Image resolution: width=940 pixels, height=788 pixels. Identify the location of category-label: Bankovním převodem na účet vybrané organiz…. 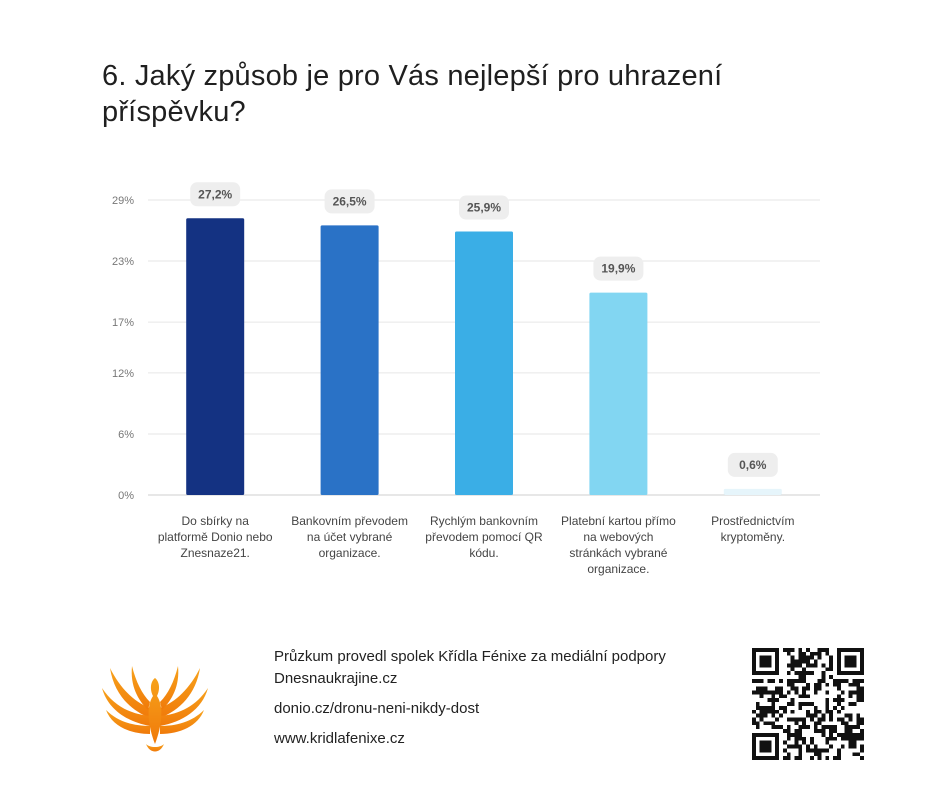
(349, 537).